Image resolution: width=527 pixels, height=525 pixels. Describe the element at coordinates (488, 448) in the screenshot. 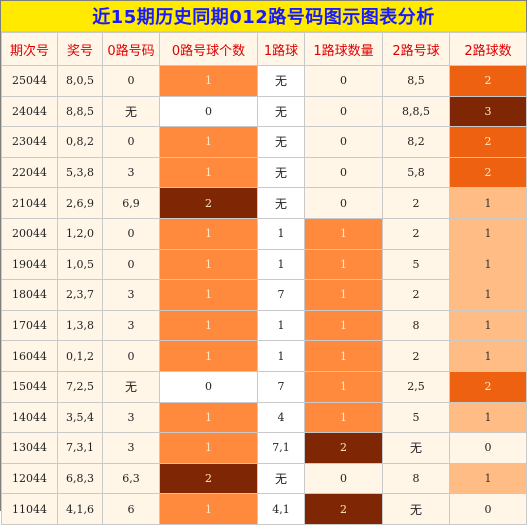

I see `route2-count-cell: 0` at that location.